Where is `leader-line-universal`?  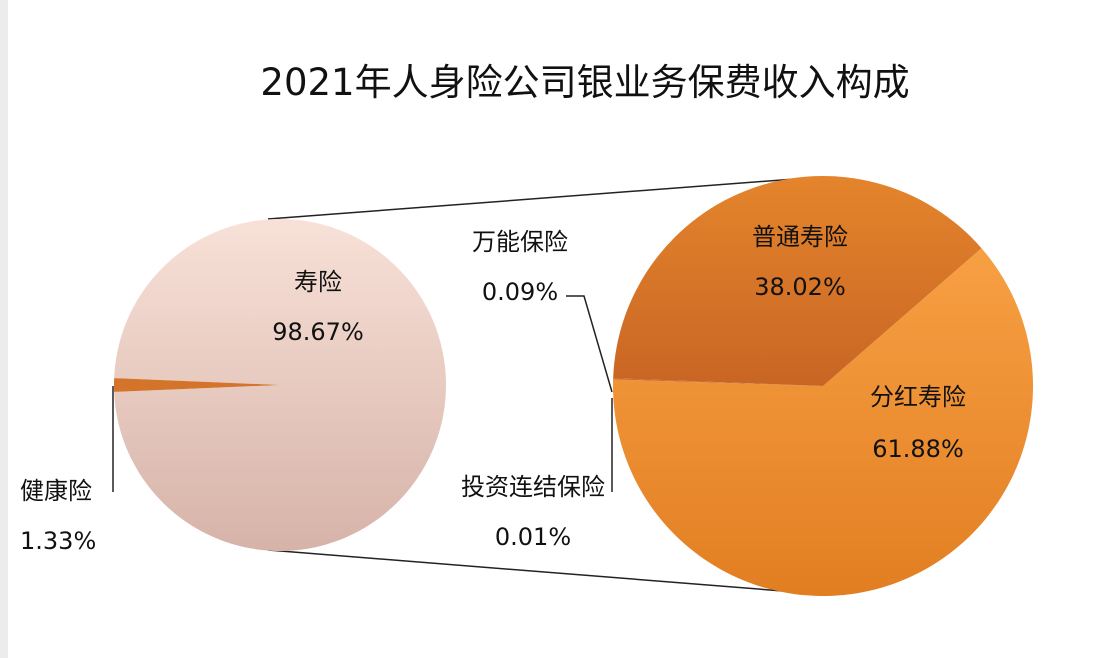
leader-line-universal is located at coordinates (589, 344).